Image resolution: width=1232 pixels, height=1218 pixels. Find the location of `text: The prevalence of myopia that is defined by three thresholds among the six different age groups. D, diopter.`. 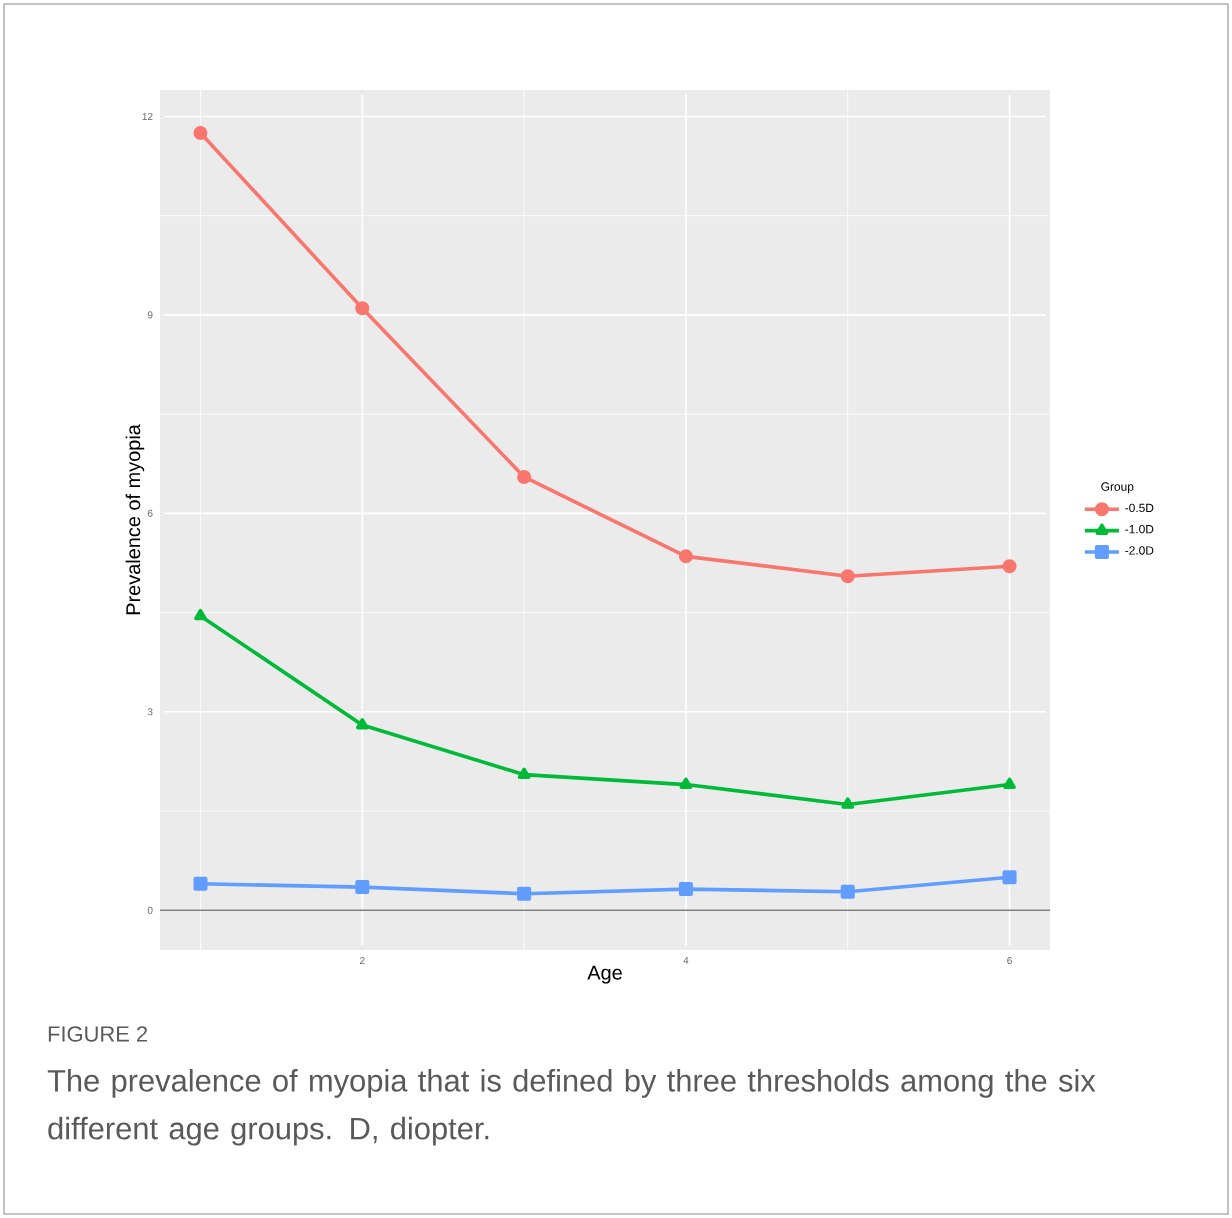

text: The prevalence of myopia that is defined by three thresholds among the six different age groups. D, diopter. is located at coordinates (571, 1107).